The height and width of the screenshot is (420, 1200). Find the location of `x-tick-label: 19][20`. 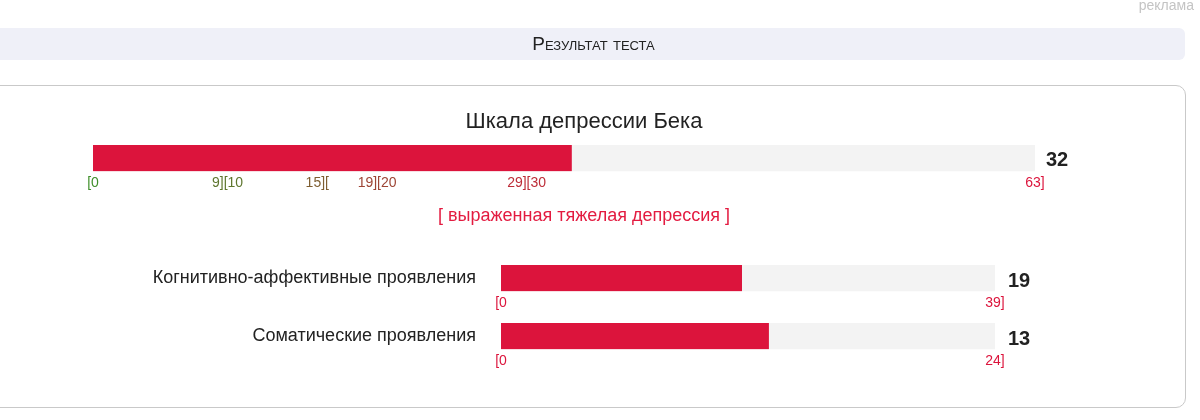

x-tick-label: 19][20 is located at coordinates (377, 182).